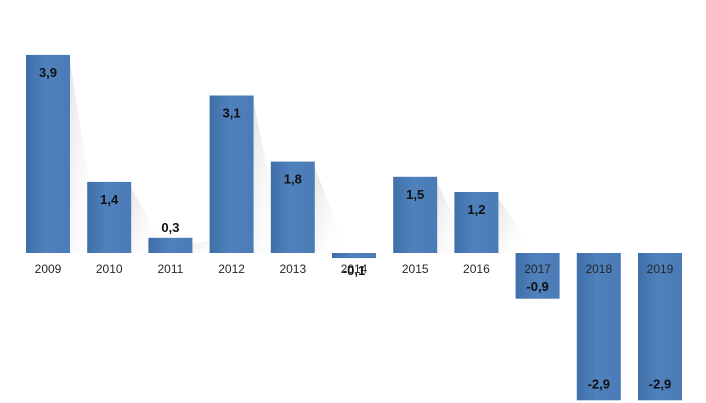 The height and width of the screenshot is (403, 706). Describe the element at coordinates (415, 194) in the screenshot. I see `value-label-2015: 1,5` at that location.